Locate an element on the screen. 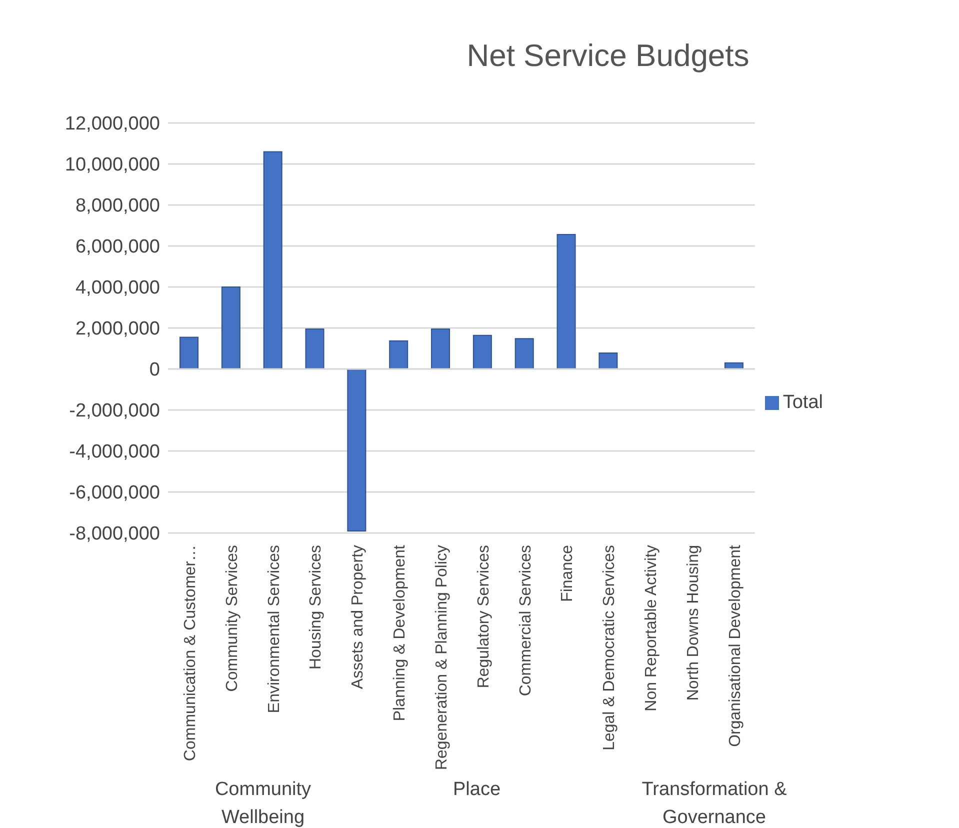 Image resolution: width=959 pixels, height=828 pixels. text: Place is located at coordinates (477, 790).